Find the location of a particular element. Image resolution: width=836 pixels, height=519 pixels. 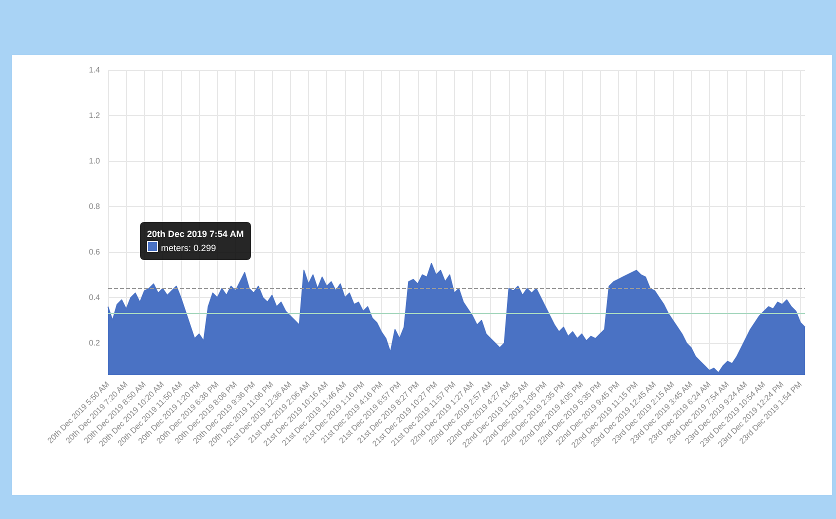

y-tick-label: 1.2 is located at coordinates (94, 115).